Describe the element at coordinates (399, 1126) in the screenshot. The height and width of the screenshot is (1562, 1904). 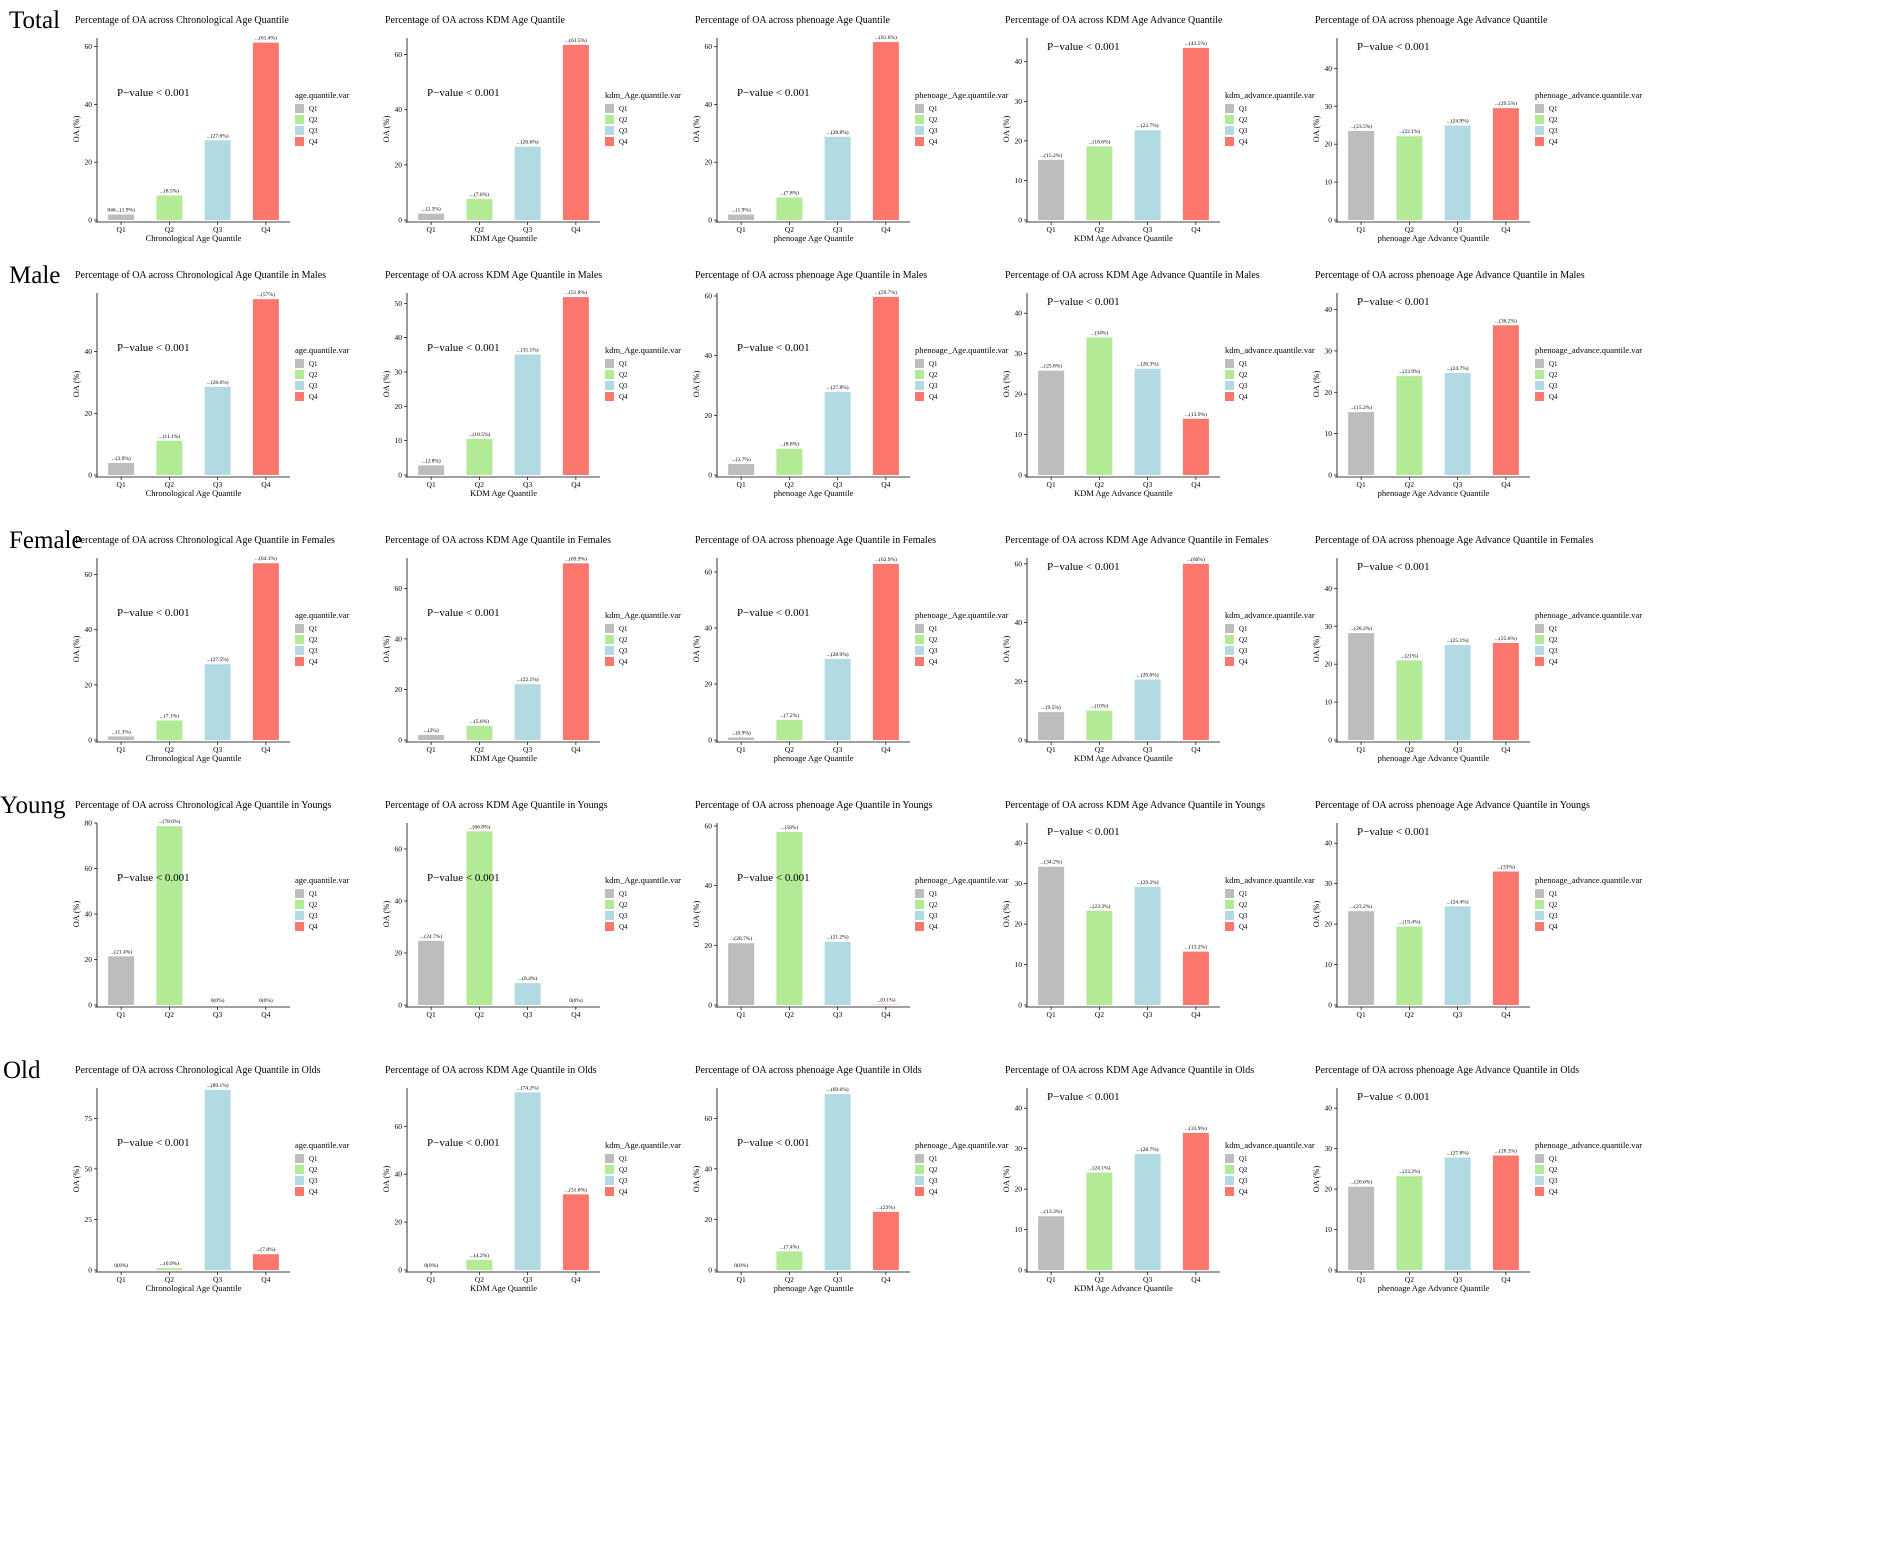
I see `y-tick-label: 60` at that location.